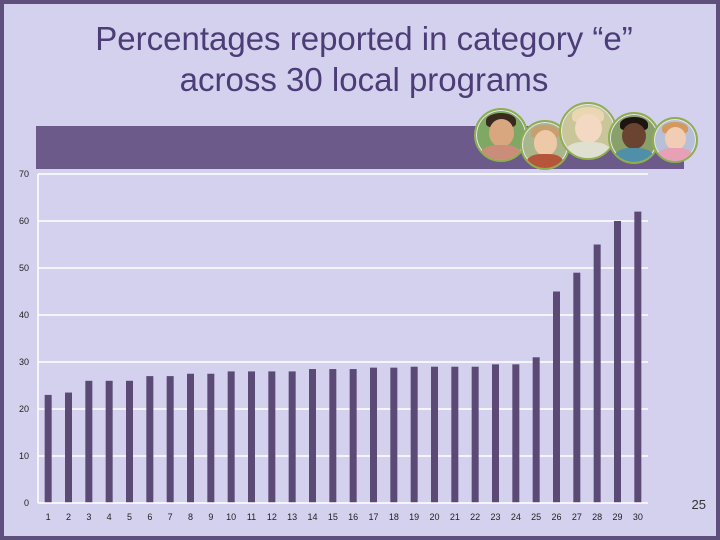 Image resolution: width=720 pixels, height=540 pixels. Describe the element at coordinates (24, 338) in the screenshot. I see `y-axis-ticks: 0 10 20 30 40 50 60 70` at that location.